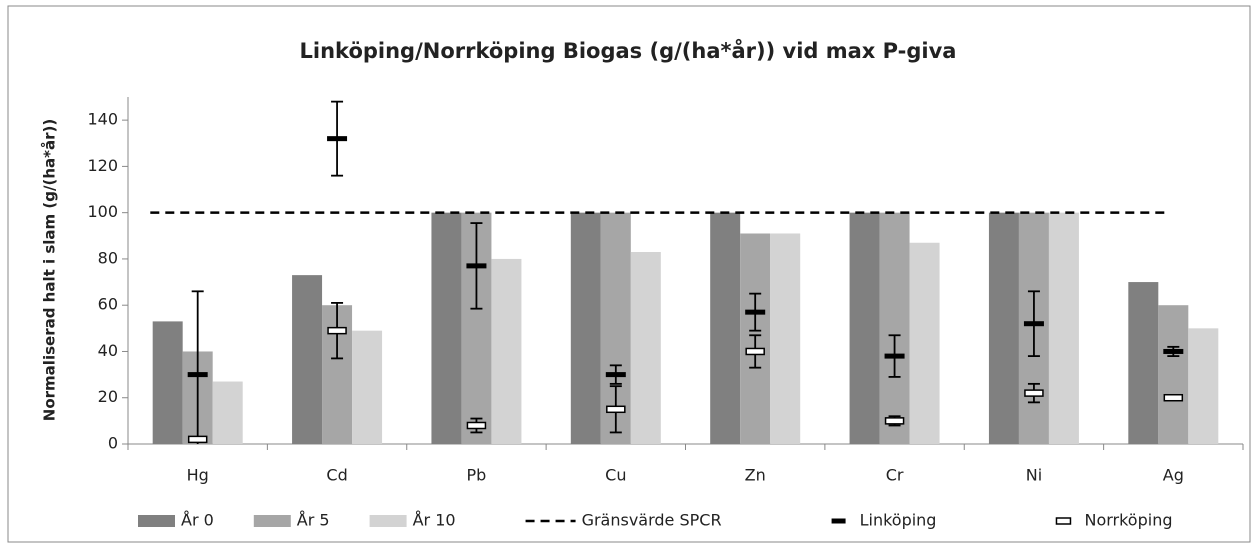 This screenshot has width=1256, height=548. I want to click on x-tick-label: Ni, so click(1034, 475).